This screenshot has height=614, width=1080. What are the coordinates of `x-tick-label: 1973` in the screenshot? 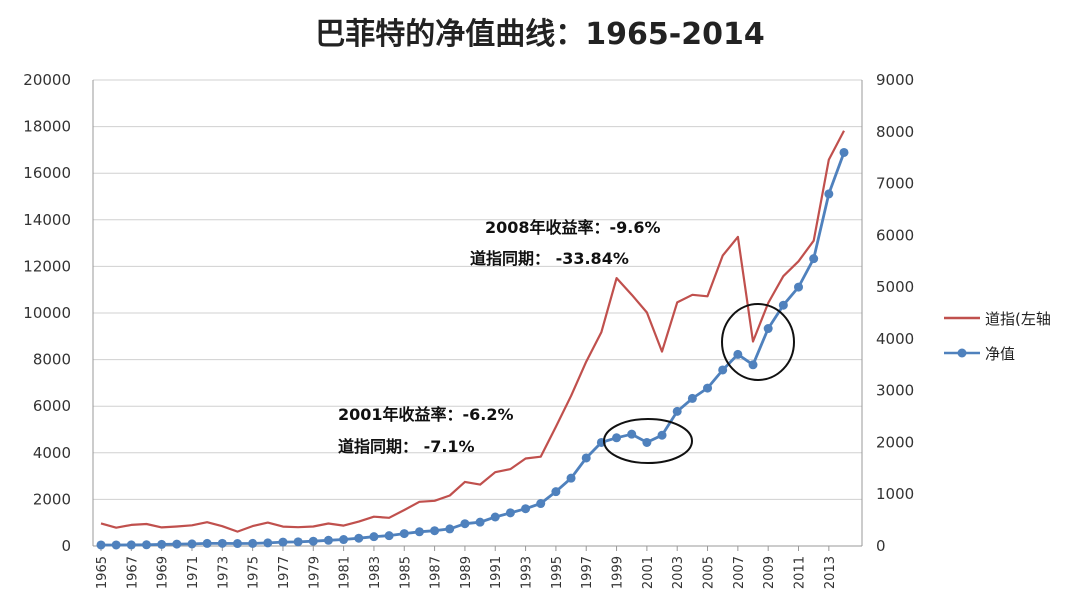 It's located at (223, 572).